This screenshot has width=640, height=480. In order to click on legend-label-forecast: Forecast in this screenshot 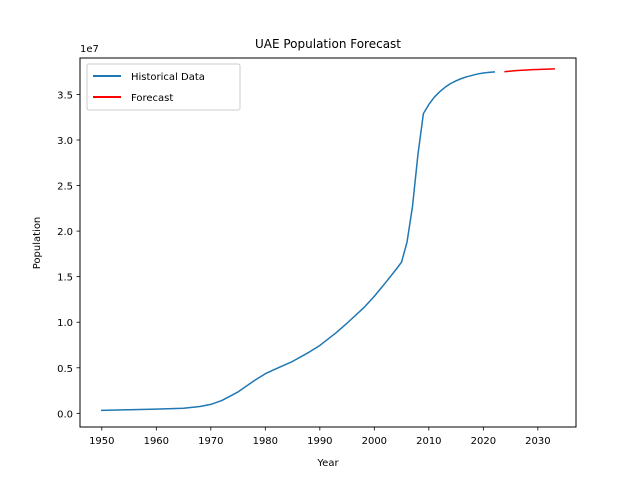, I will do `click(152, 98)`.